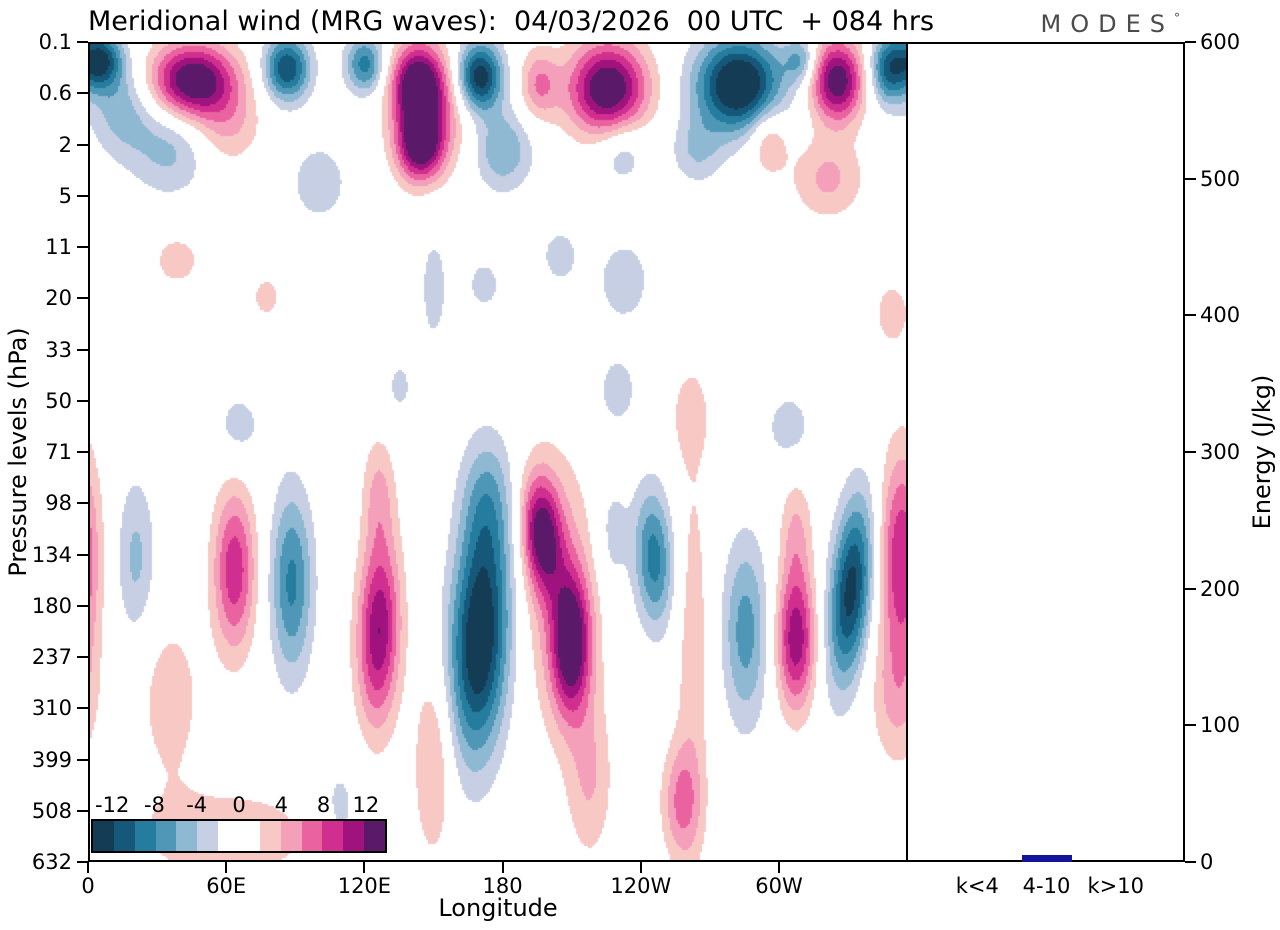 Image resolution: width=1280 pixels, height=930 pixels. Describe the element at coordinates (226, 886) in the screenshot. I see `longitude-tick-label: 60E` at that location.